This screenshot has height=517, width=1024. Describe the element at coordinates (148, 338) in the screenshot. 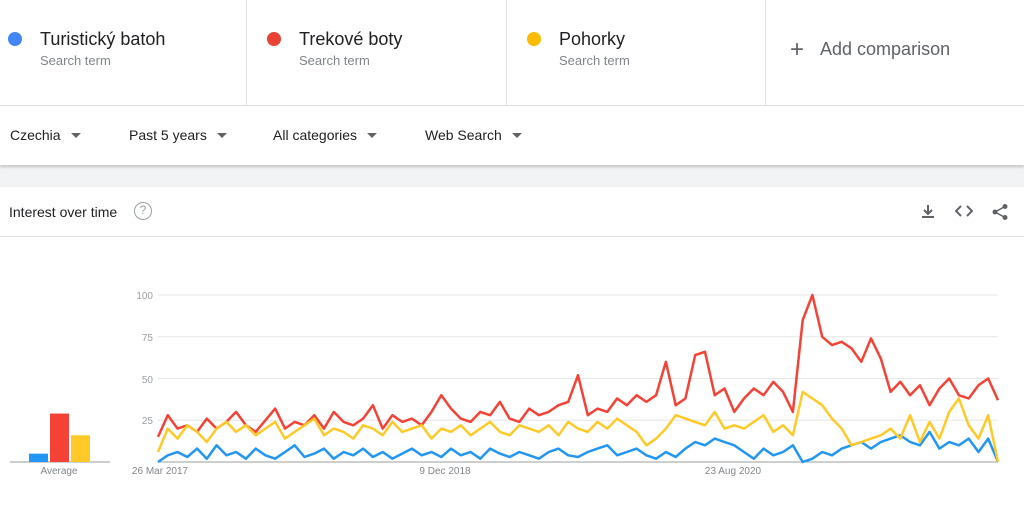

I see `y-tick-label: 75` at that location.